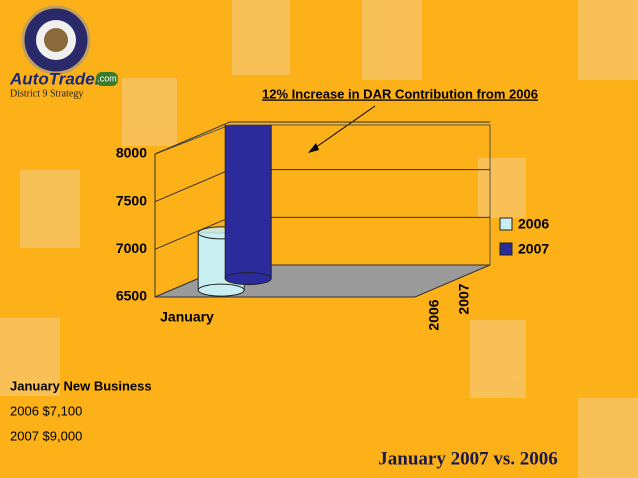 The image size is (638, 478). I want to click on depth-label: 2006, so click(434, 314).